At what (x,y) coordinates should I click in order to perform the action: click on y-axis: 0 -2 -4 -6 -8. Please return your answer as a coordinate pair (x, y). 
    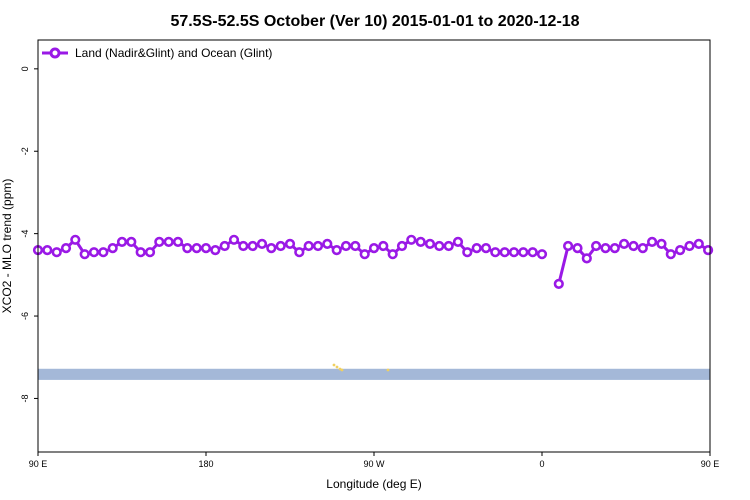
    Looking at the image, I should click on (29, 234).